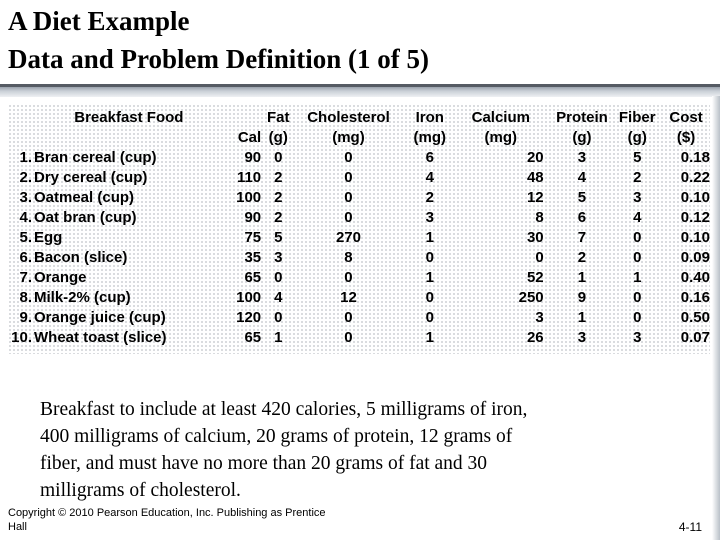  Describe the element at coordinates (95, 157) in the screenshot. I see `food-name: Bran cereal (cup)` at that location.